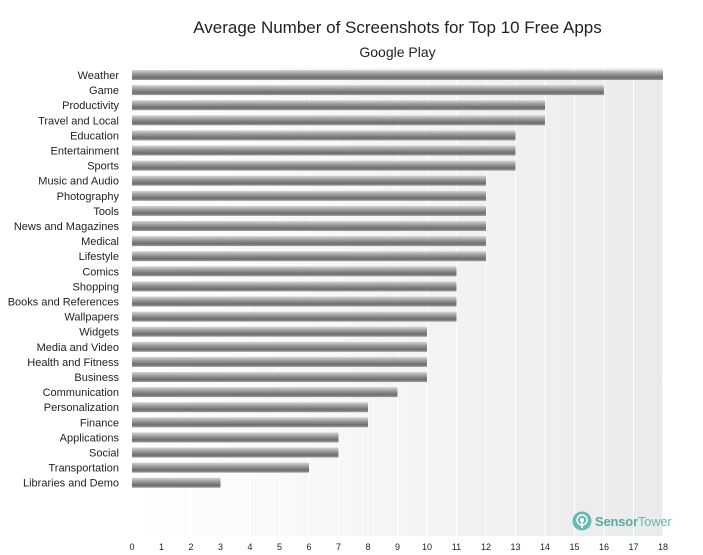  I want to click on category-label: Personalization, so click(81, 408).